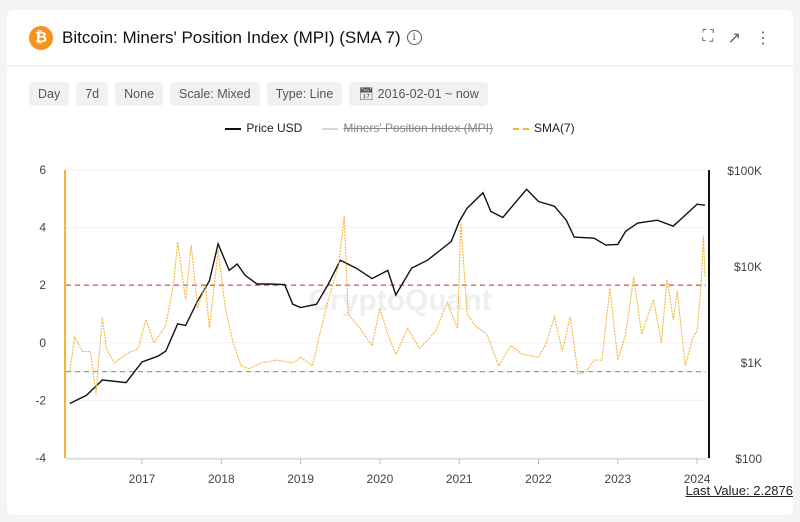 The width and height of the screenshot is (800, 522). Describe the element at coordinates (399, 300) in the screenshot. I see `watermark: CryptoQuant` at that location.